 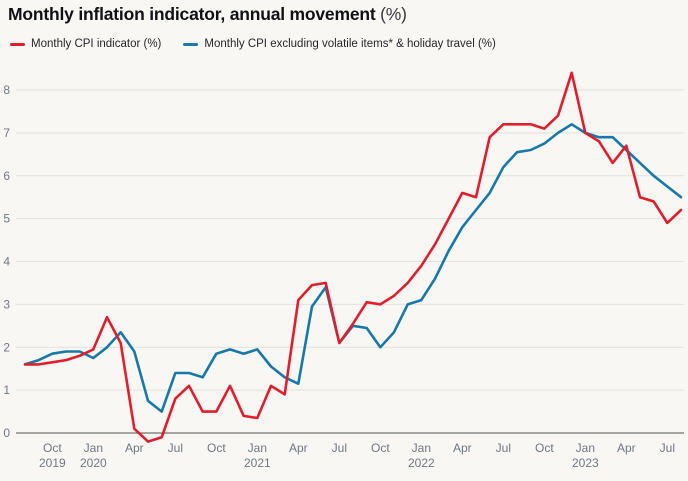 What do you see at coordinates (6, 433) in the screenshot?
I see `y-axis-tick-label: 0` at bounding box center [6, 433].